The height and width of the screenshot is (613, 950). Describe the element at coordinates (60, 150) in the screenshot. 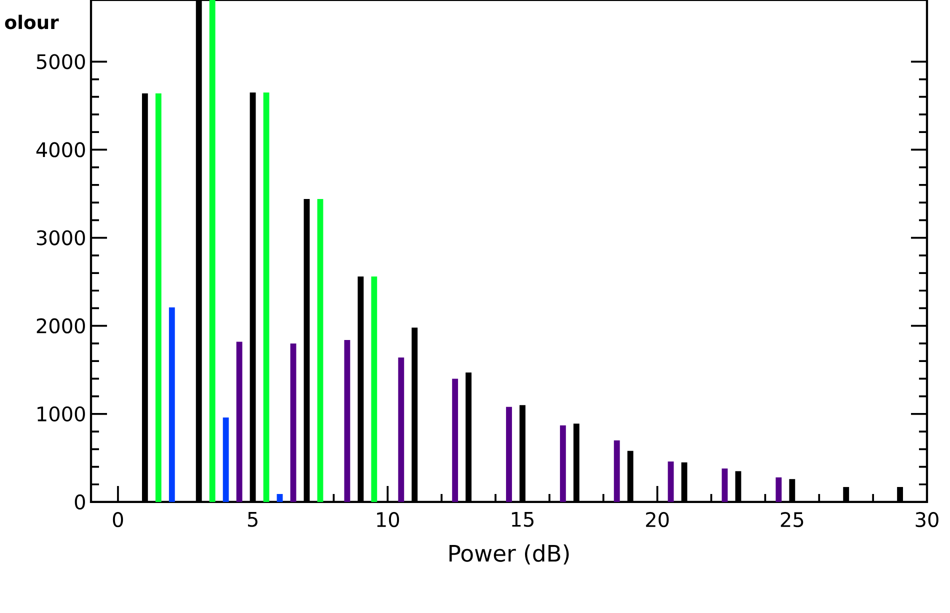

I see `y-tick-label: 4000` at that location.